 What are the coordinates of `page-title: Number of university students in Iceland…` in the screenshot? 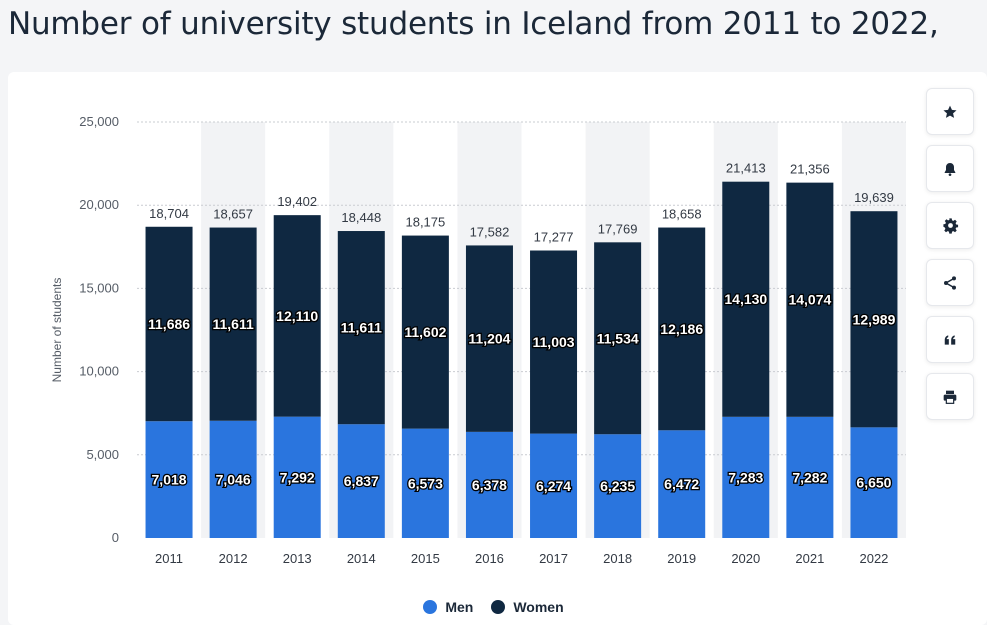 It's located at (473, 24).